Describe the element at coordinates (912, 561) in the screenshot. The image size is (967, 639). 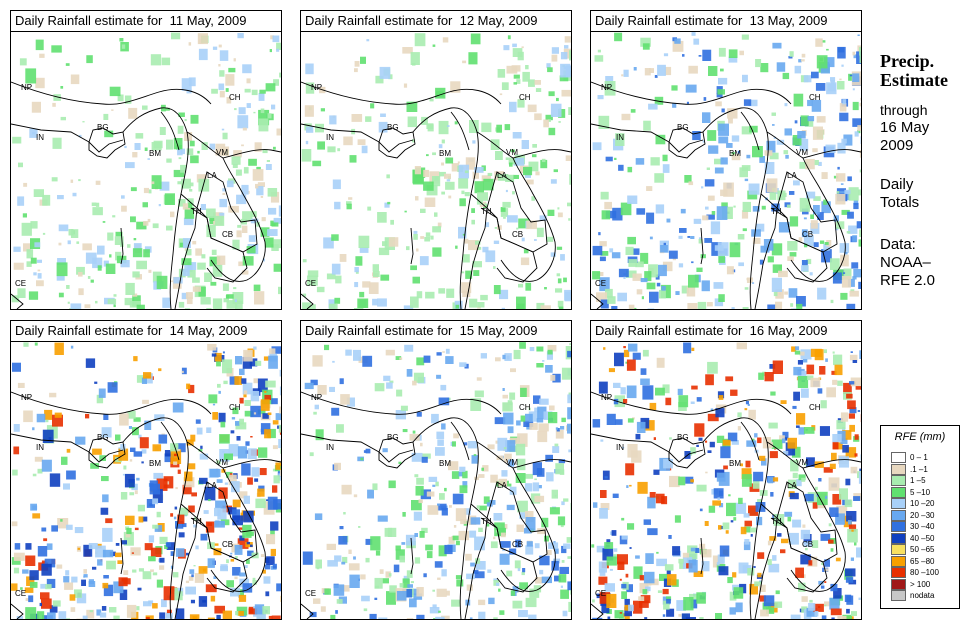
I see `legend-item: 65 –80` at that location.